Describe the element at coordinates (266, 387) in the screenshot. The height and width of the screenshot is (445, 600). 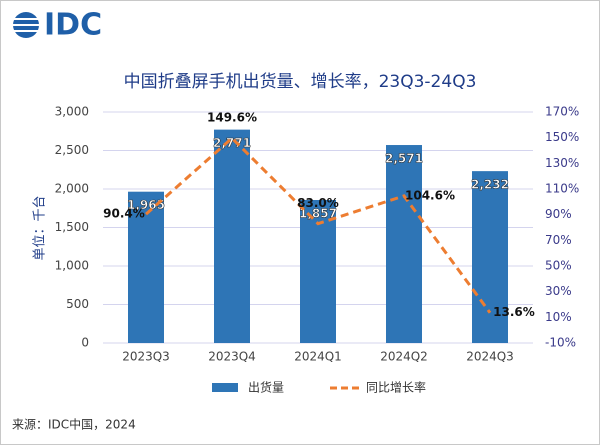
I see `legend-label: 出货量` at that location.